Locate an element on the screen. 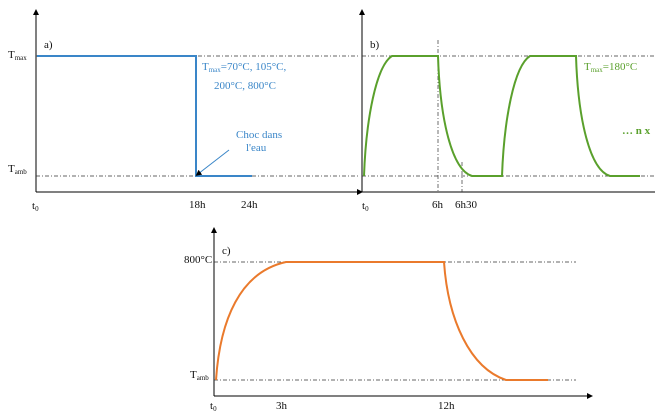  panel-c-temperature-curve is located at coordinates (381, 321).